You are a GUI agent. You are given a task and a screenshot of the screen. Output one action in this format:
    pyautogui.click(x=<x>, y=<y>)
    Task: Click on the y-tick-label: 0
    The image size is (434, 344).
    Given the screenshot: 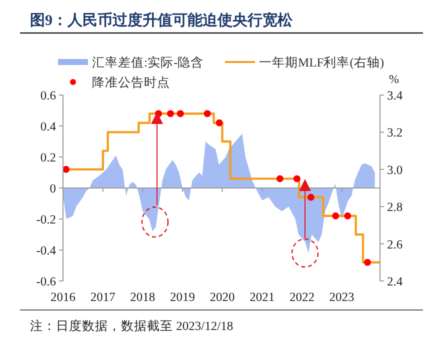 What is the action you would take?
    pyautogui.click(x=53, y=189)
    